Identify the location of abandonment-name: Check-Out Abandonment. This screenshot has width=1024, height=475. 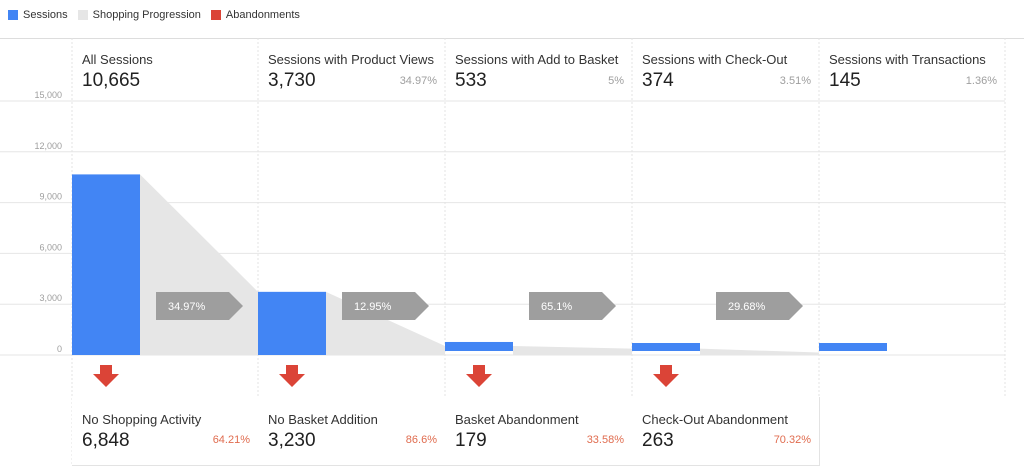
(715, 419).